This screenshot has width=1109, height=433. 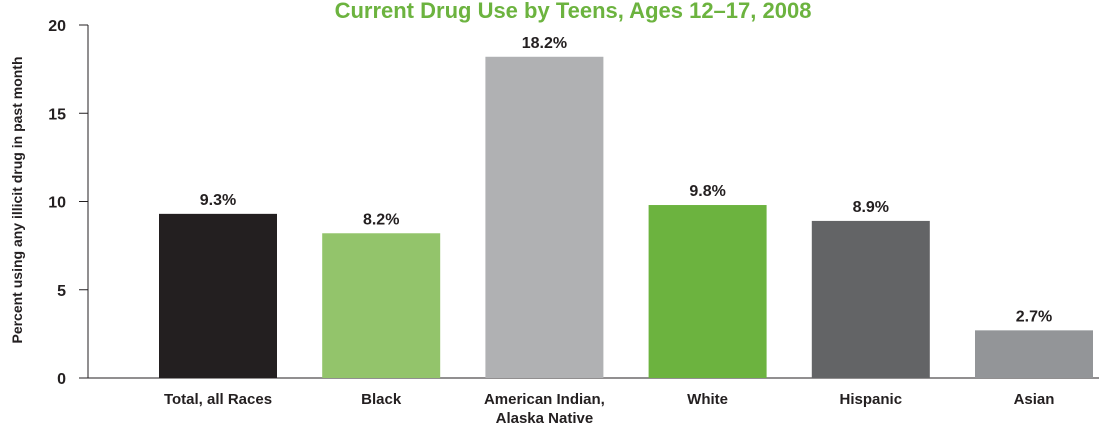 I want to click on data-label: 9.8%, so click(x=707, y=191).